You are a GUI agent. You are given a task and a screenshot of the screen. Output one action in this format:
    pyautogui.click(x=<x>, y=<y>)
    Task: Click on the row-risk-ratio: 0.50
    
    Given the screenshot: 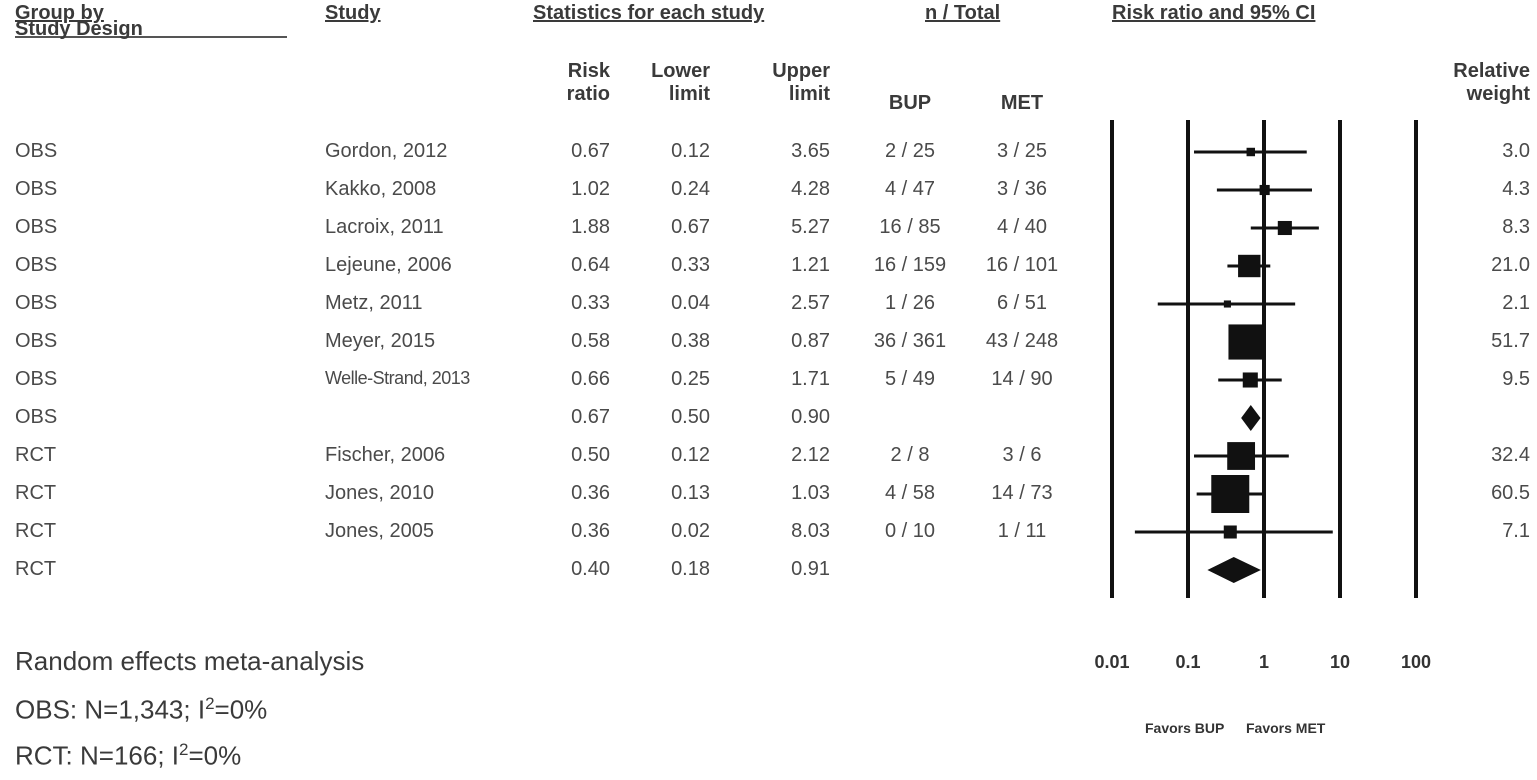 What is the action you would take?
    pyautogui.click(x=590, y=455)
    